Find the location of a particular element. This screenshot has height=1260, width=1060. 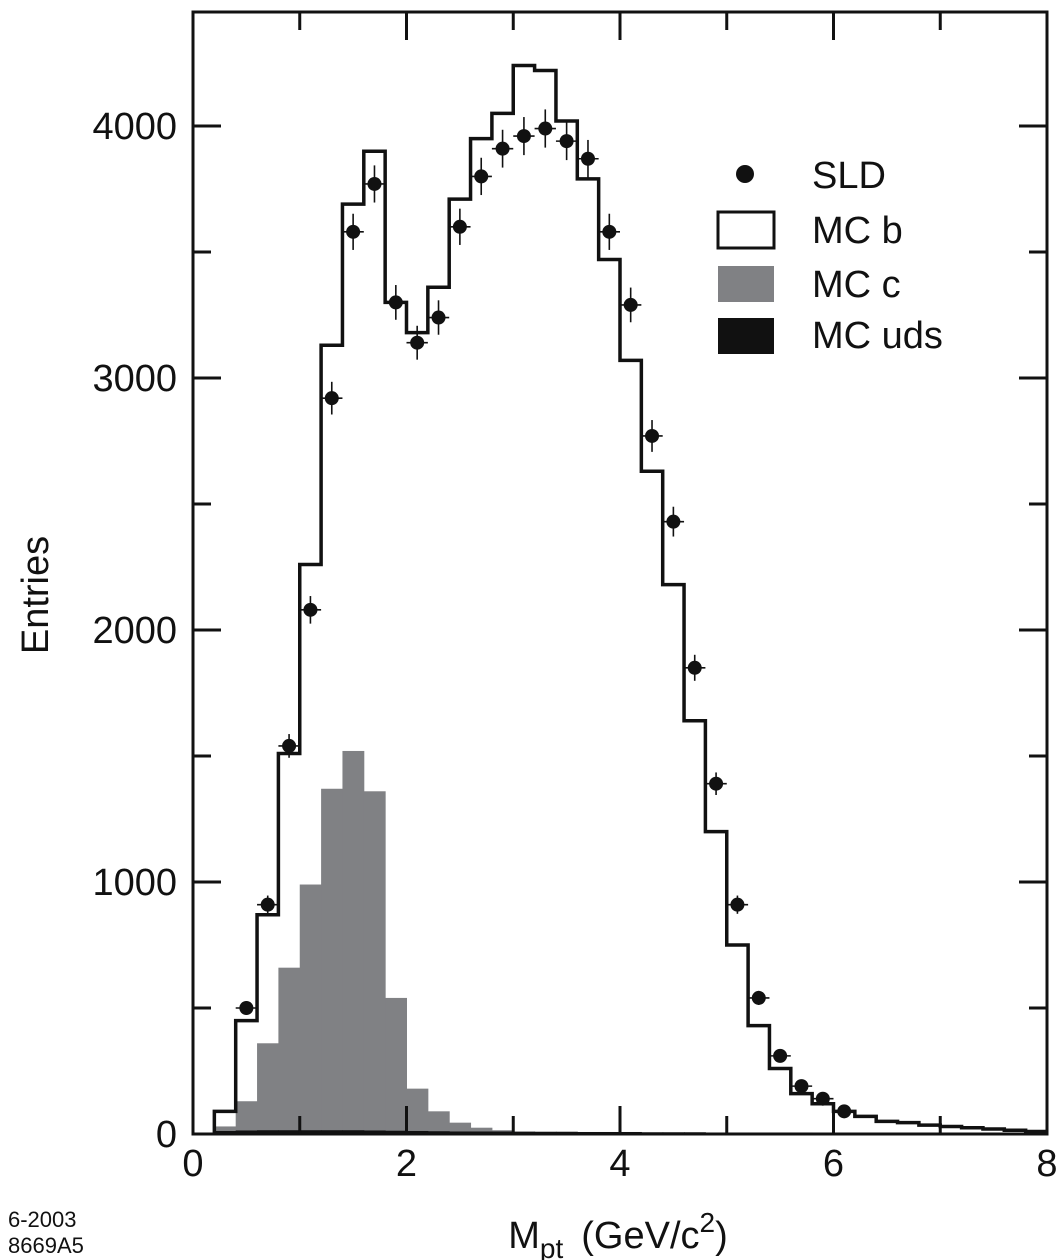

x-tick-label: 2 is located at coordinates (406, 1164).